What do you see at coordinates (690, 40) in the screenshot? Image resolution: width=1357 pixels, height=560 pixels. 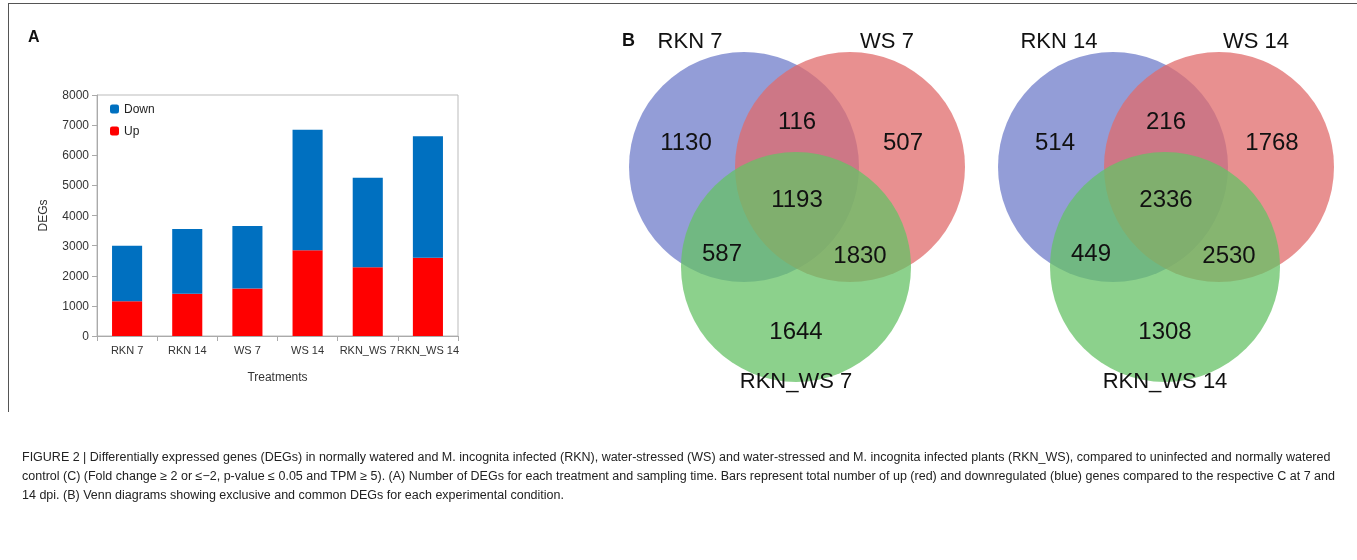 I see `text: RKN 7` at bounding box center [690, 40].